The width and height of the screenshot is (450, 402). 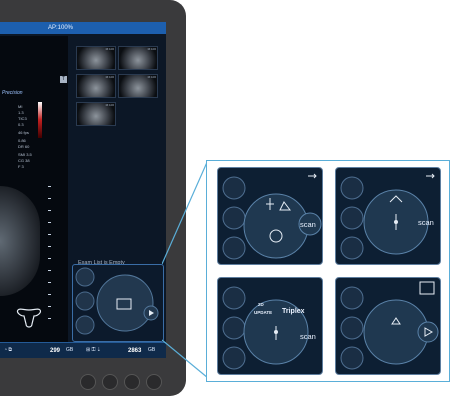 What do you see at coordinates (21, 124) in the screenshot?
I see `param-tic-value: 0.3` at bounding box center [21, 124].